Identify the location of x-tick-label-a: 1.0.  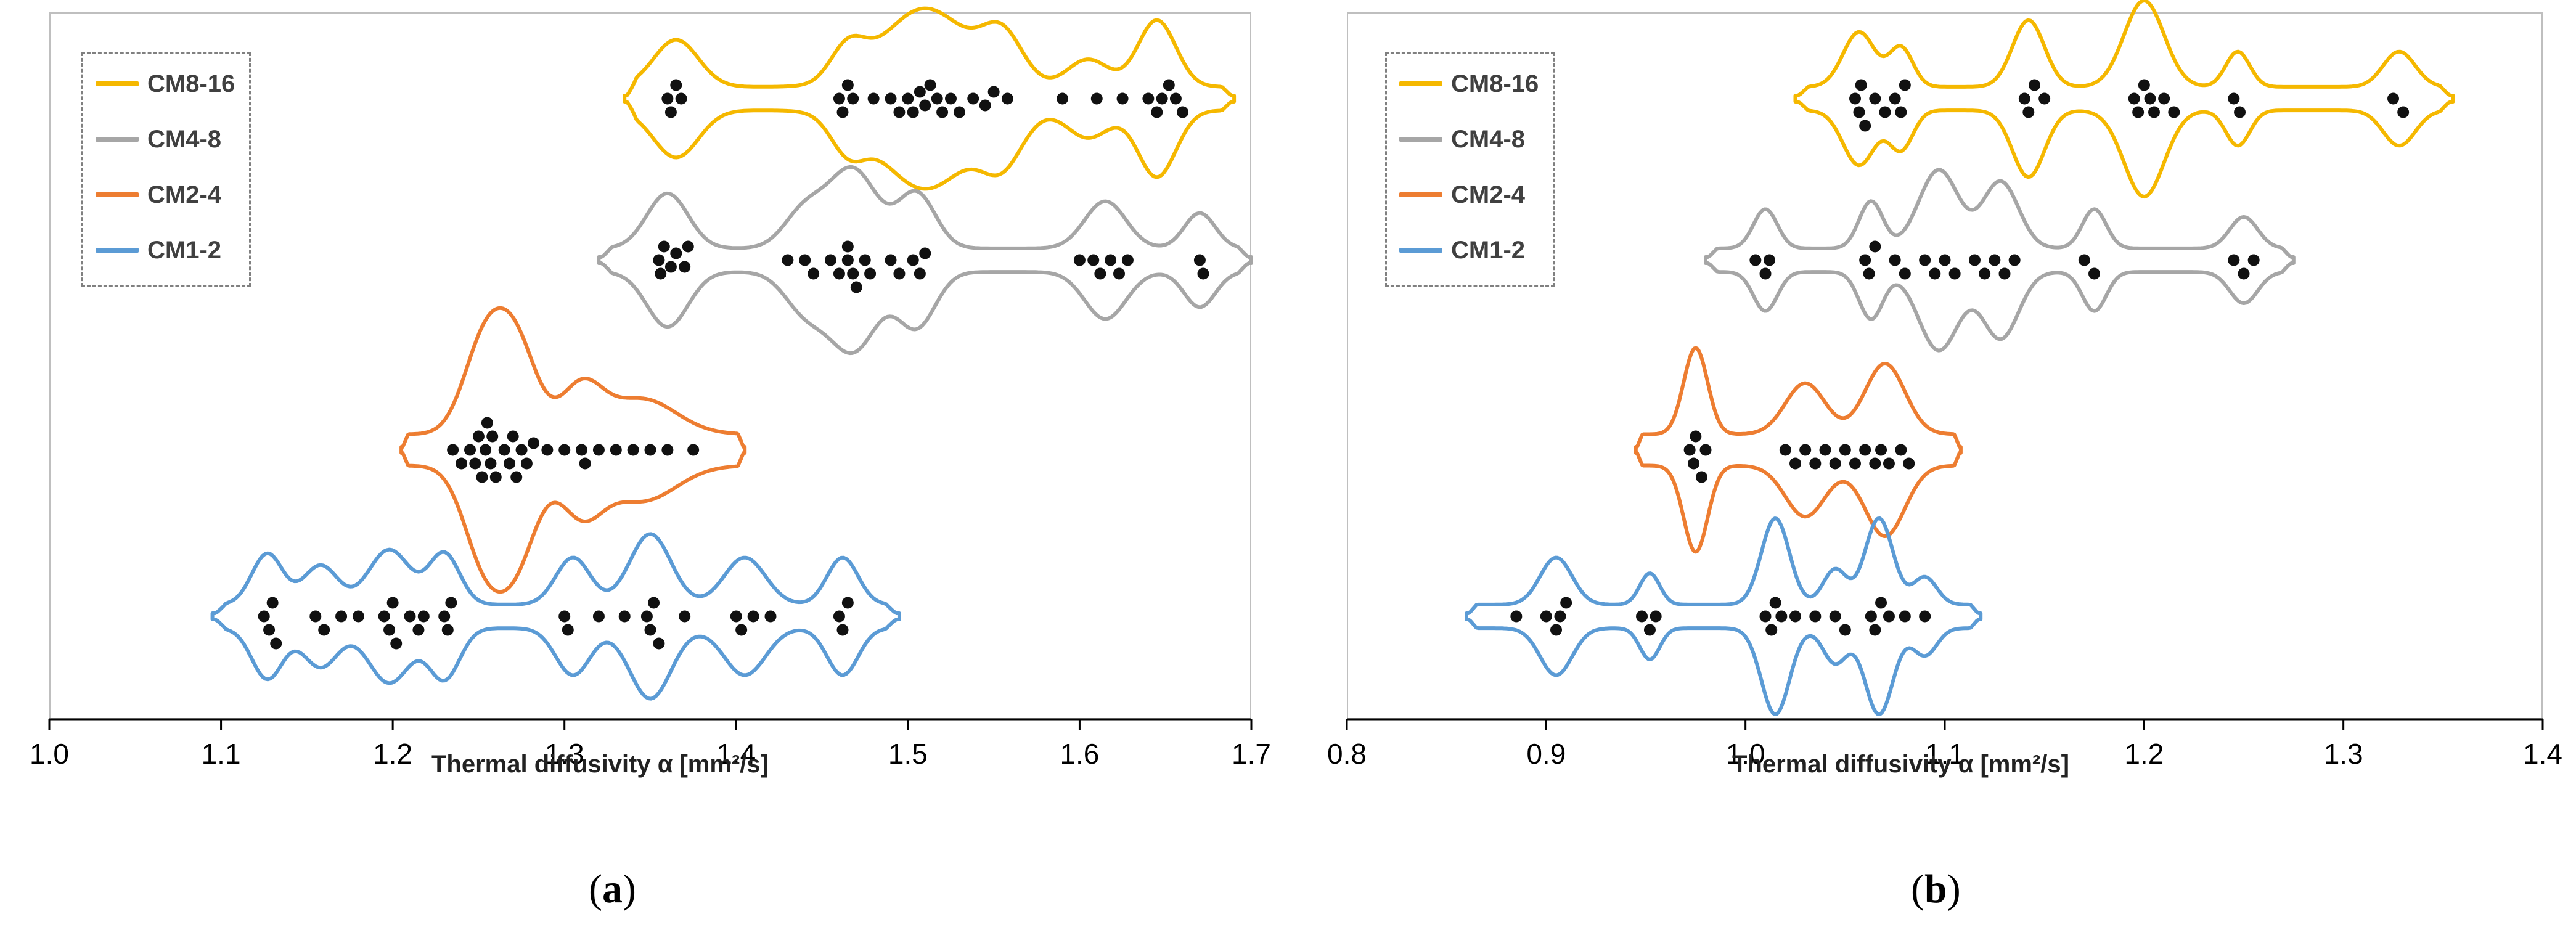
(49, 754).